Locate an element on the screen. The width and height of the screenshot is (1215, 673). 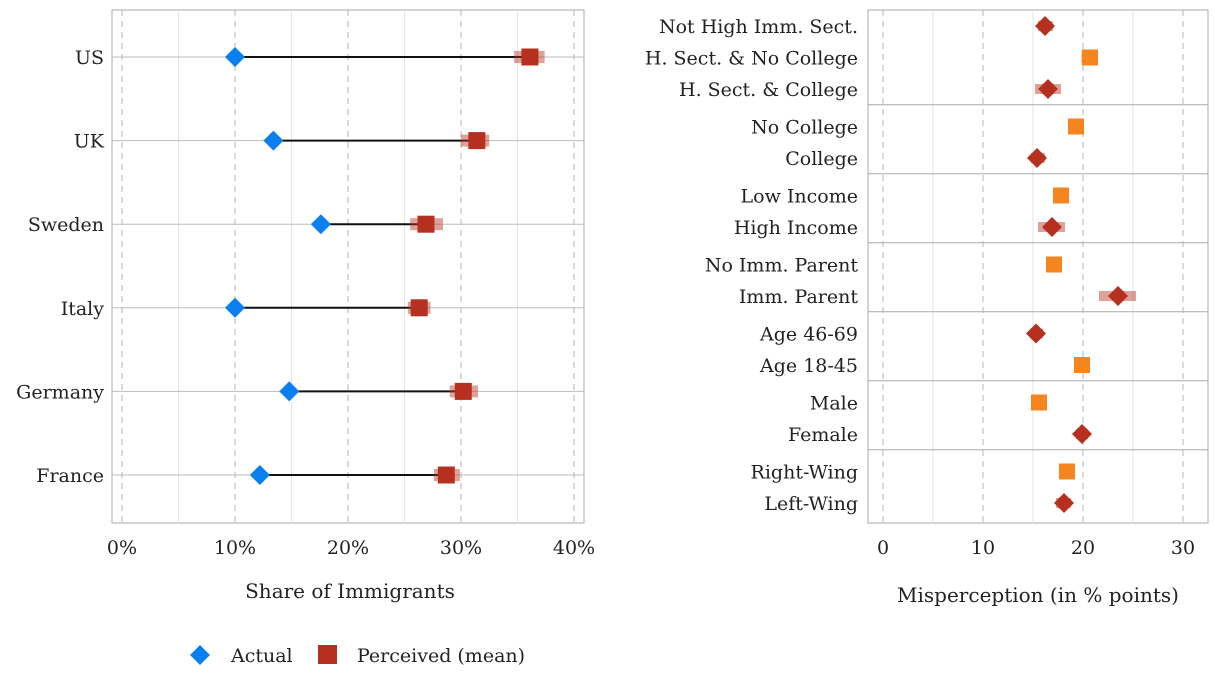
right-category-label-age-18-45: Age 18-45 is located at coordinates (808, 366).